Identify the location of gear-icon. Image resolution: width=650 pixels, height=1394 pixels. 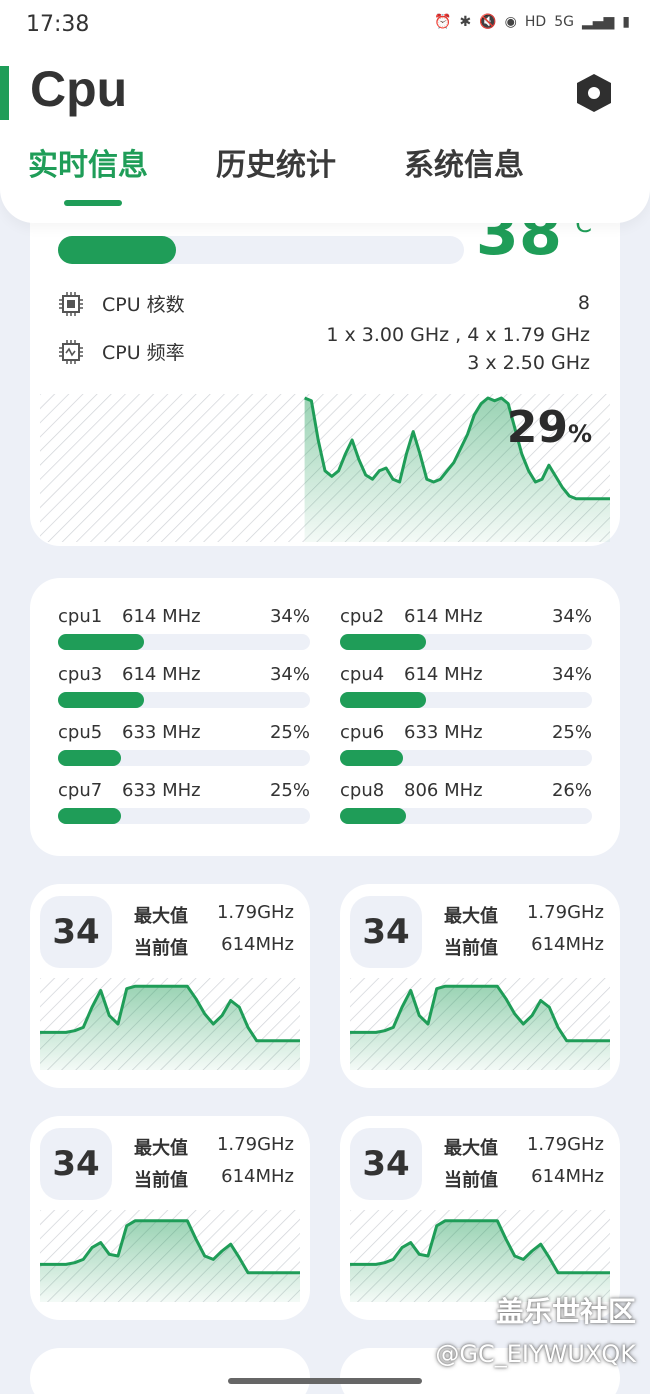
(594, 93).